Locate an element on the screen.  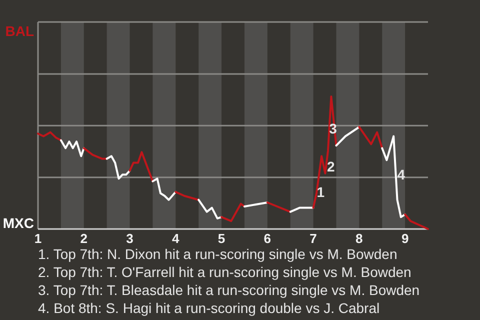
x-tick-label: 7 is located at coordinates (313, 238).